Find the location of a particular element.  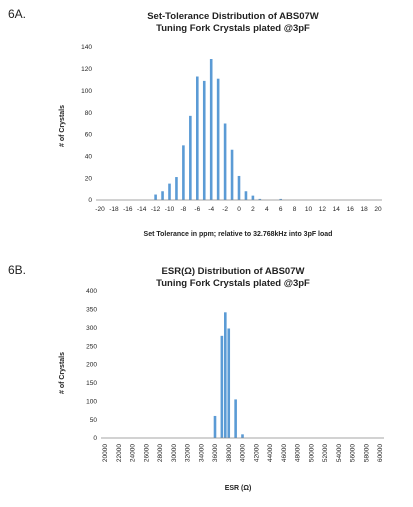

x-tick-label: 34000 is located at coordinates (201, 453).